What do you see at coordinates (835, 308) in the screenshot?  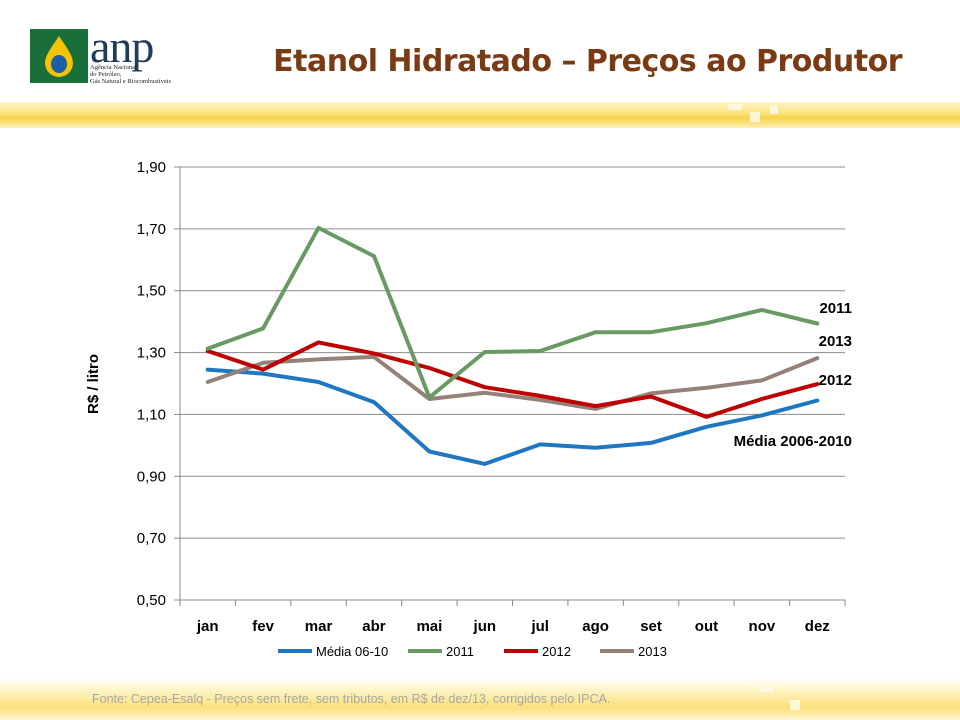 I see `series-end-label: 2011` at bounding box center [835, 308].